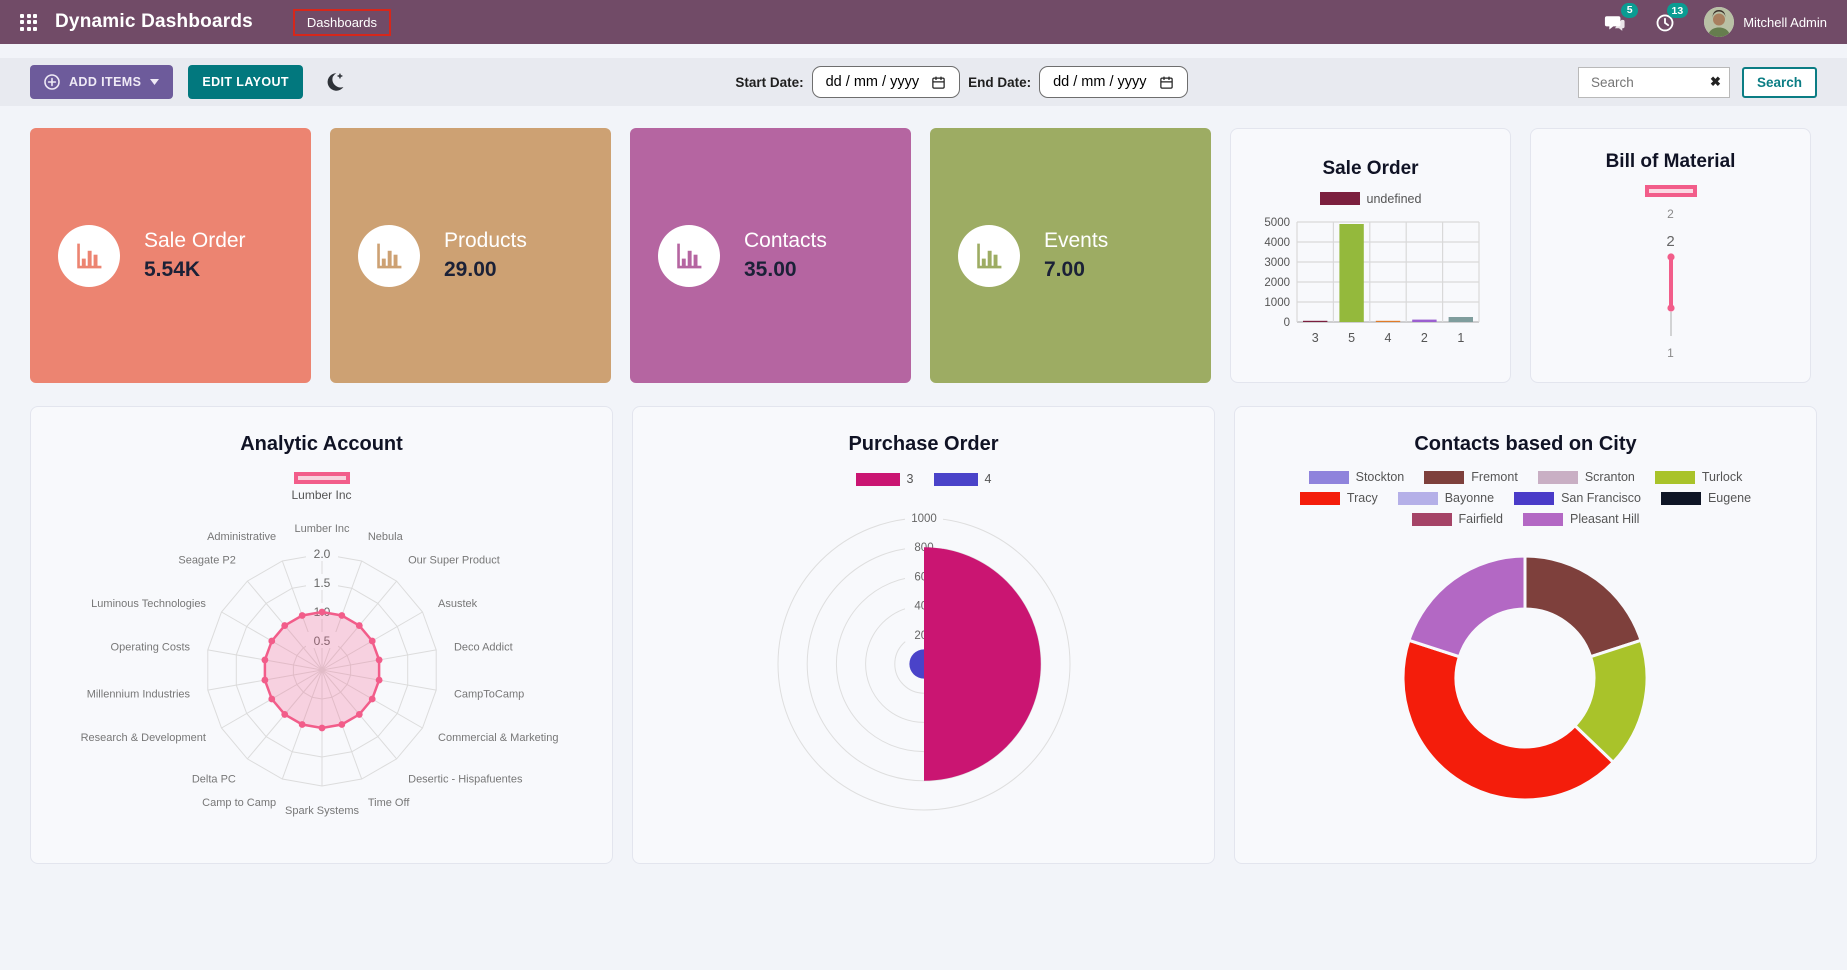 The width and height of the screenshot is (1847, 970). I want to click on avatar, so click(1719, 22).